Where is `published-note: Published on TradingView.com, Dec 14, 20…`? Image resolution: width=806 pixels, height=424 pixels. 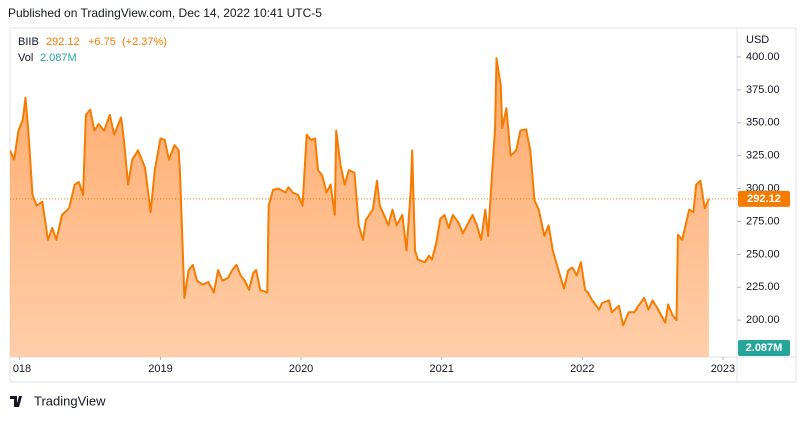
published-note: Published on TradingView.com, Dec 14, 20… is located at coordinates (165, 13).